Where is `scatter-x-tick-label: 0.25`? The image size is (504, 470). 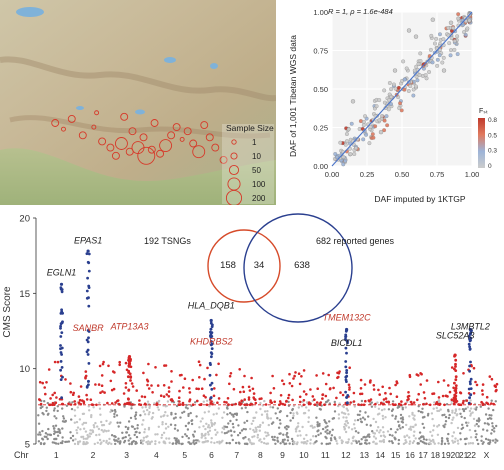
scatter-x-tick-label: 0.25 is located at coordinates (367, 174).